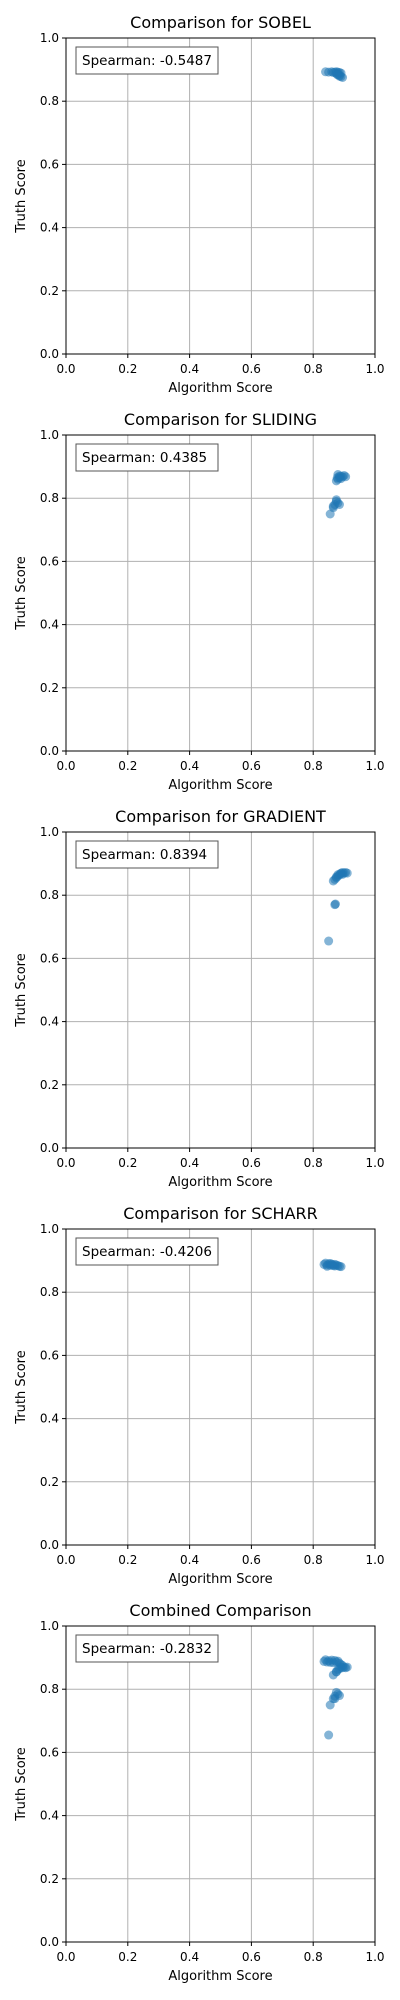 The image size is (400, 2000). I want to click on spearman-annotation: Spearman: 0.8394, so click(144, 855).